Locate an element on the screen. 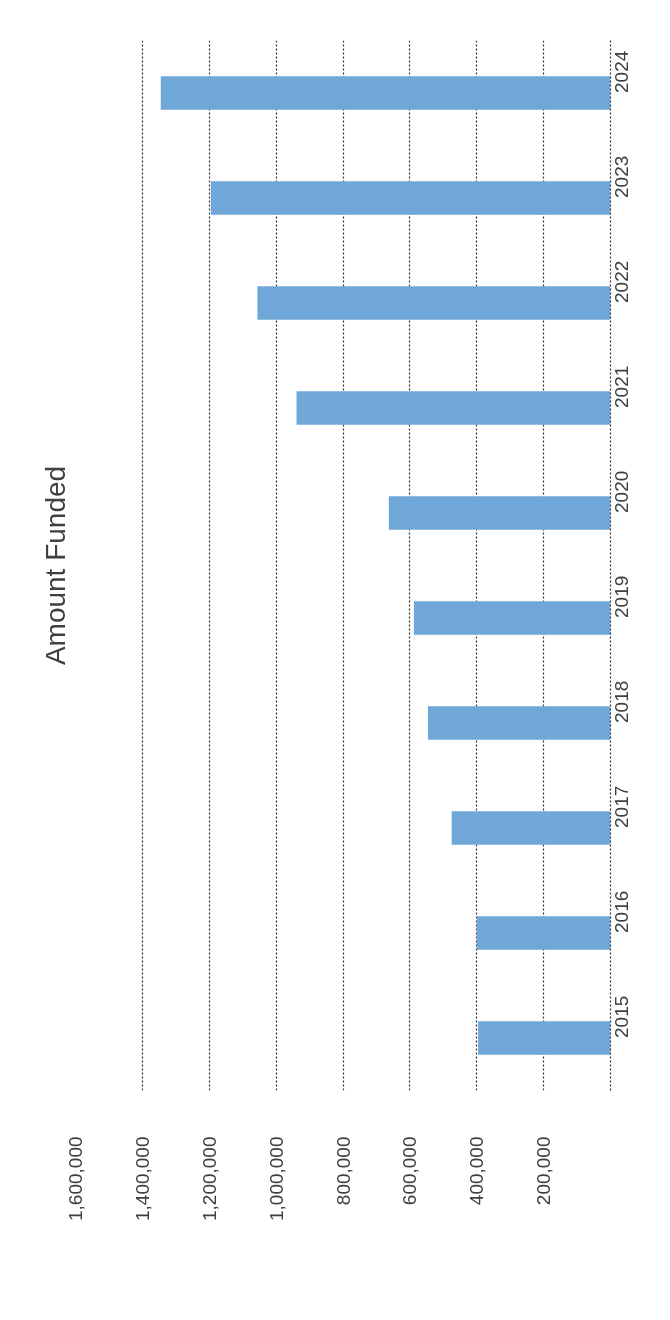 This screenshot has width=670, height=1320. x-tick-label: 1,000,000 is located at coordinates (276, 1179).